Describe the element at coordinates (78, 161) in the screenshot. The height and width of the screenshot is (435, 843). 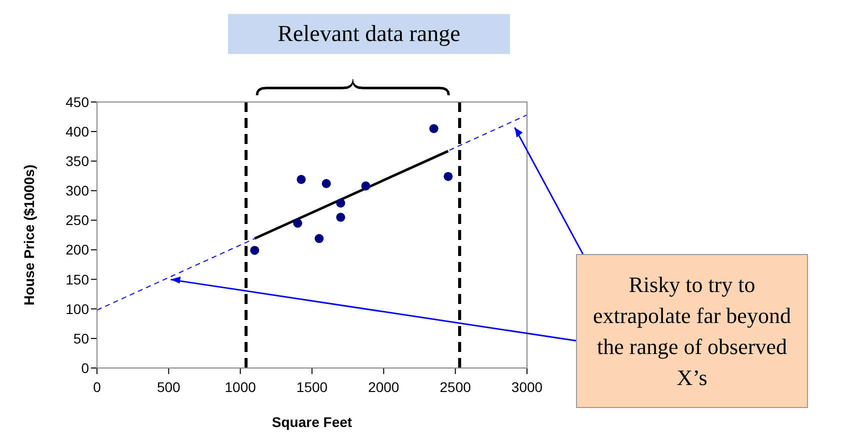
I see `y-tick-label: 350` at that location.